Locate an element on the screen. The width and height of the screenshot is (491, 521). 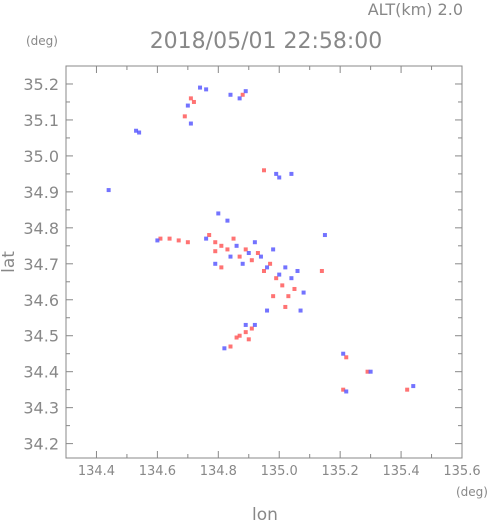
y-tick-label: 34.5 is located at coordinates (41, 336).